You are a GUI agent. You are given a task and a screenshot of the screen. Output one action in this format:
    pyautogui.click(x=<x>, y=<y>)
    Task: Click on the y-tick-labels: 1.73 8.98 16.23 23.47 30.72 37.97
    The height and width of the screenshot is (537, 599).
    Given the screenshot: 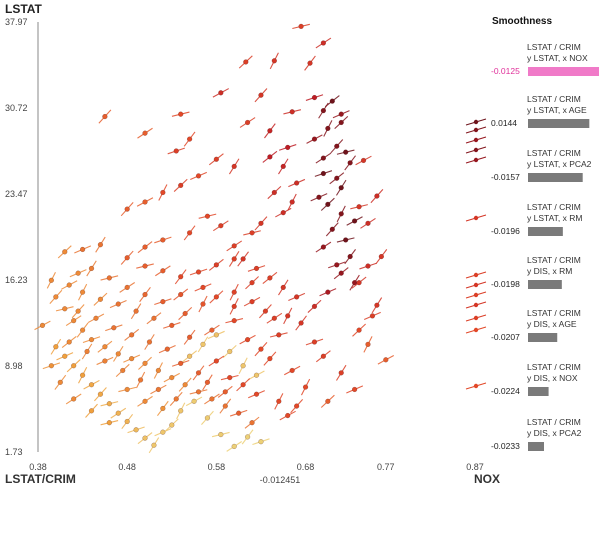 What is the action you would take?
    pyautogui.click(x=16, y=237)
    